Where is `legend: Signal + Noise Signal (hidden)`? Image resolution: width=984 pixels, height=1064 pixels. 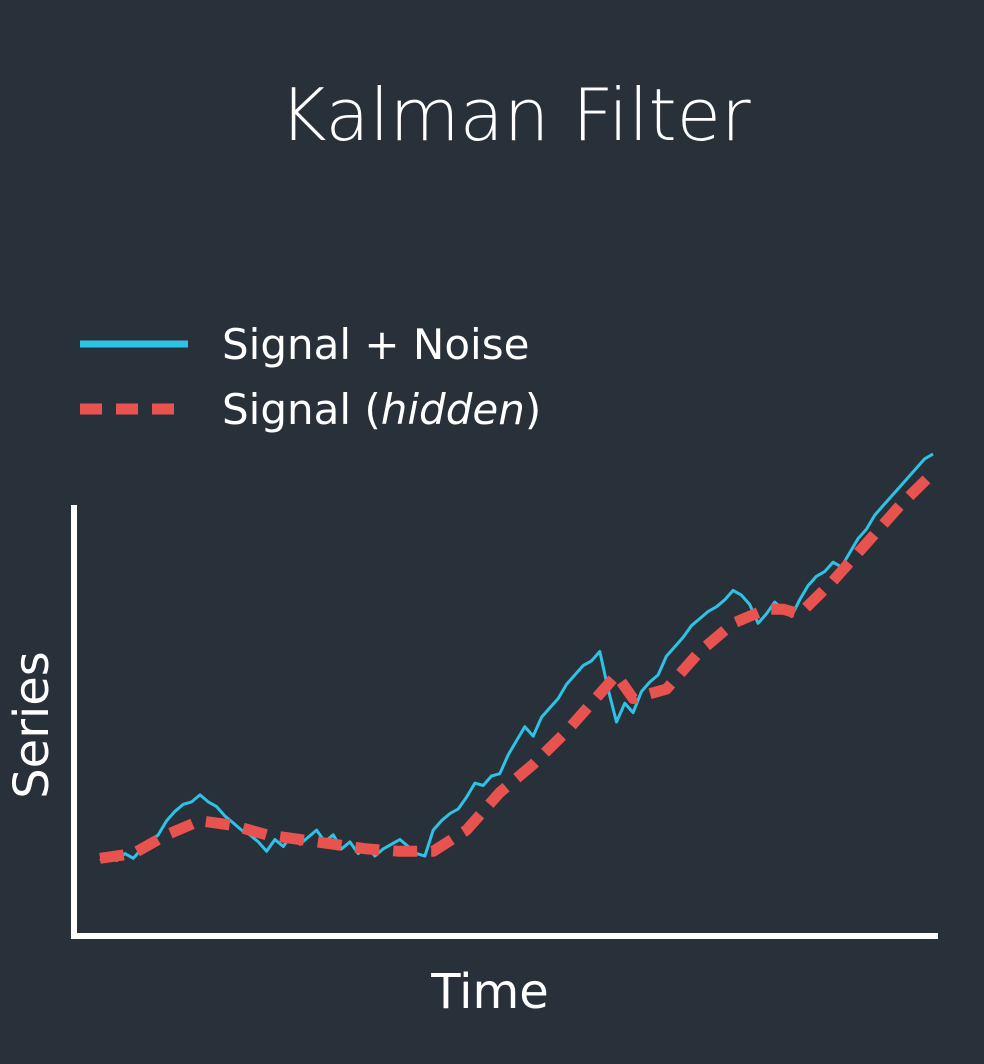
legend: Signal + Noise Signal (hidden) is located at coordinates (310, 377).